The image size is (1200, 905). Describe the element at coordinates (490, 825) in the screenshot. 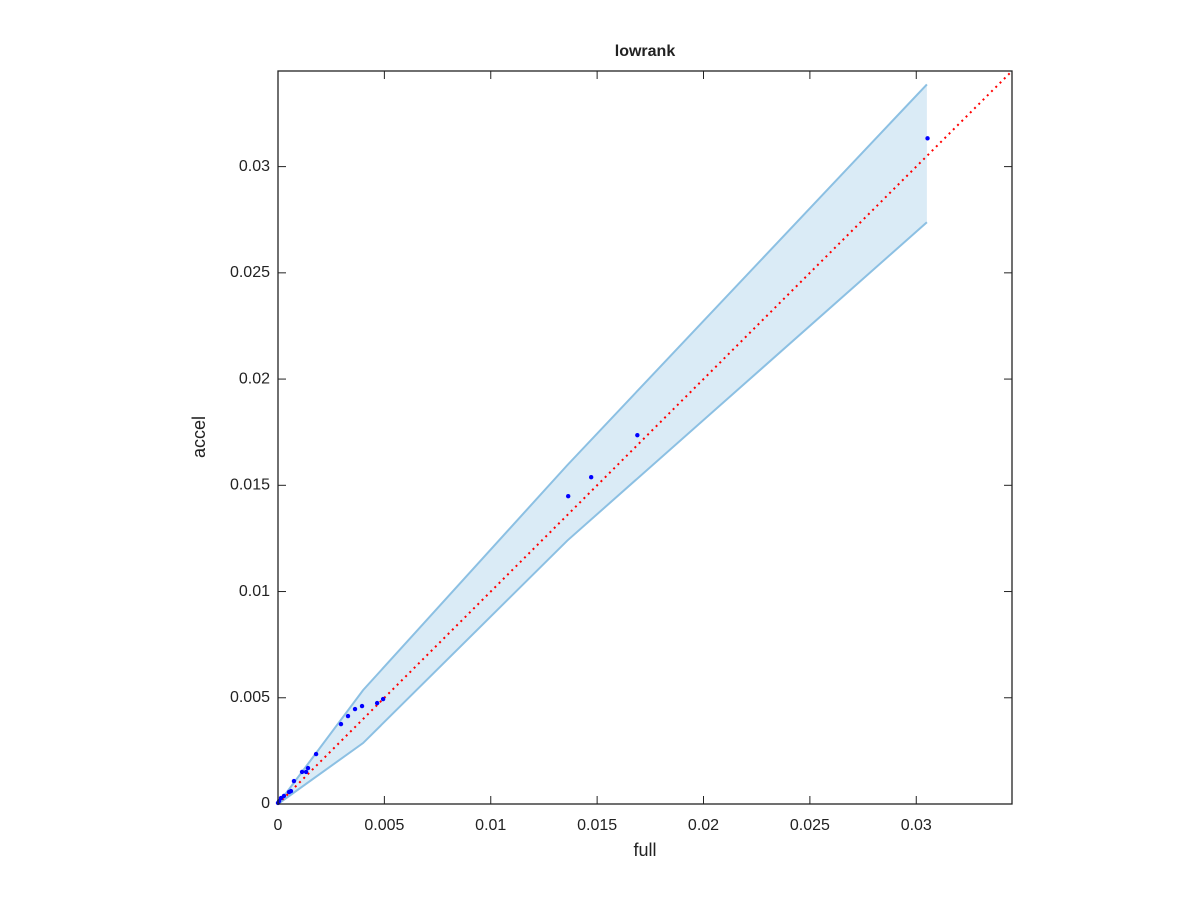

I see `x-tick-label: 0.01` at that location.